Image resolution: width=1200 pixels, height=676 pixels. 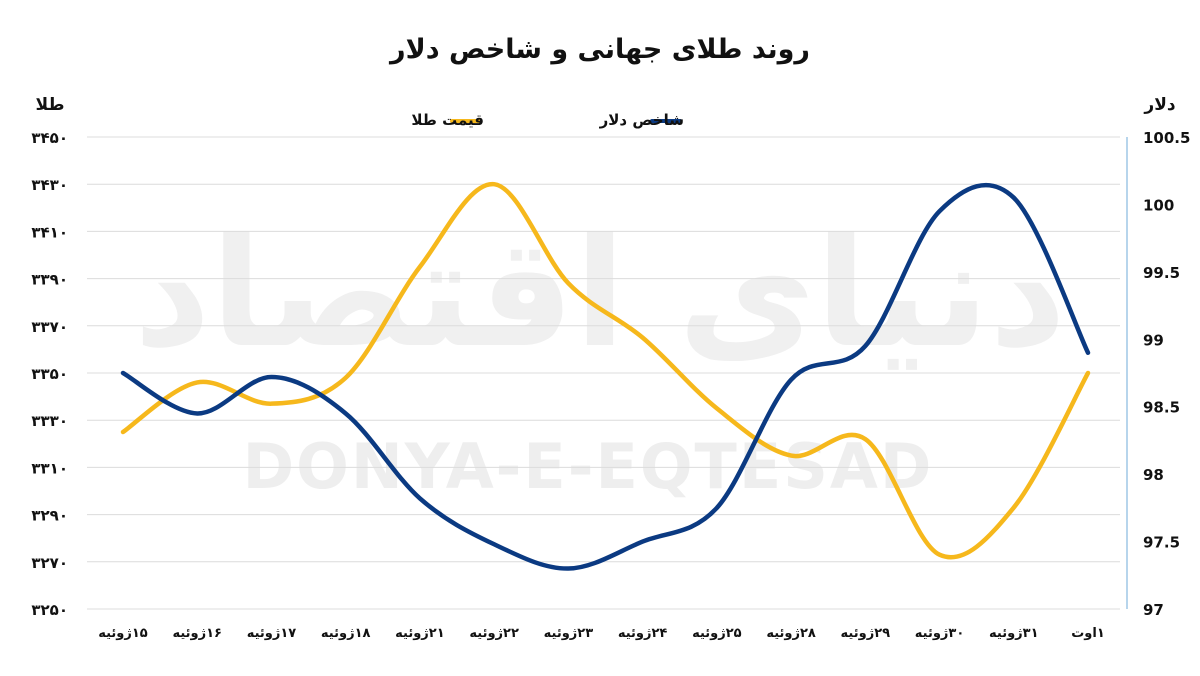 What do you see at coordinates (599, 49) in the screenshot?
I see `chart-title: روند طلای جهانی و شاخص دلار` at bounding box center [599, 49].